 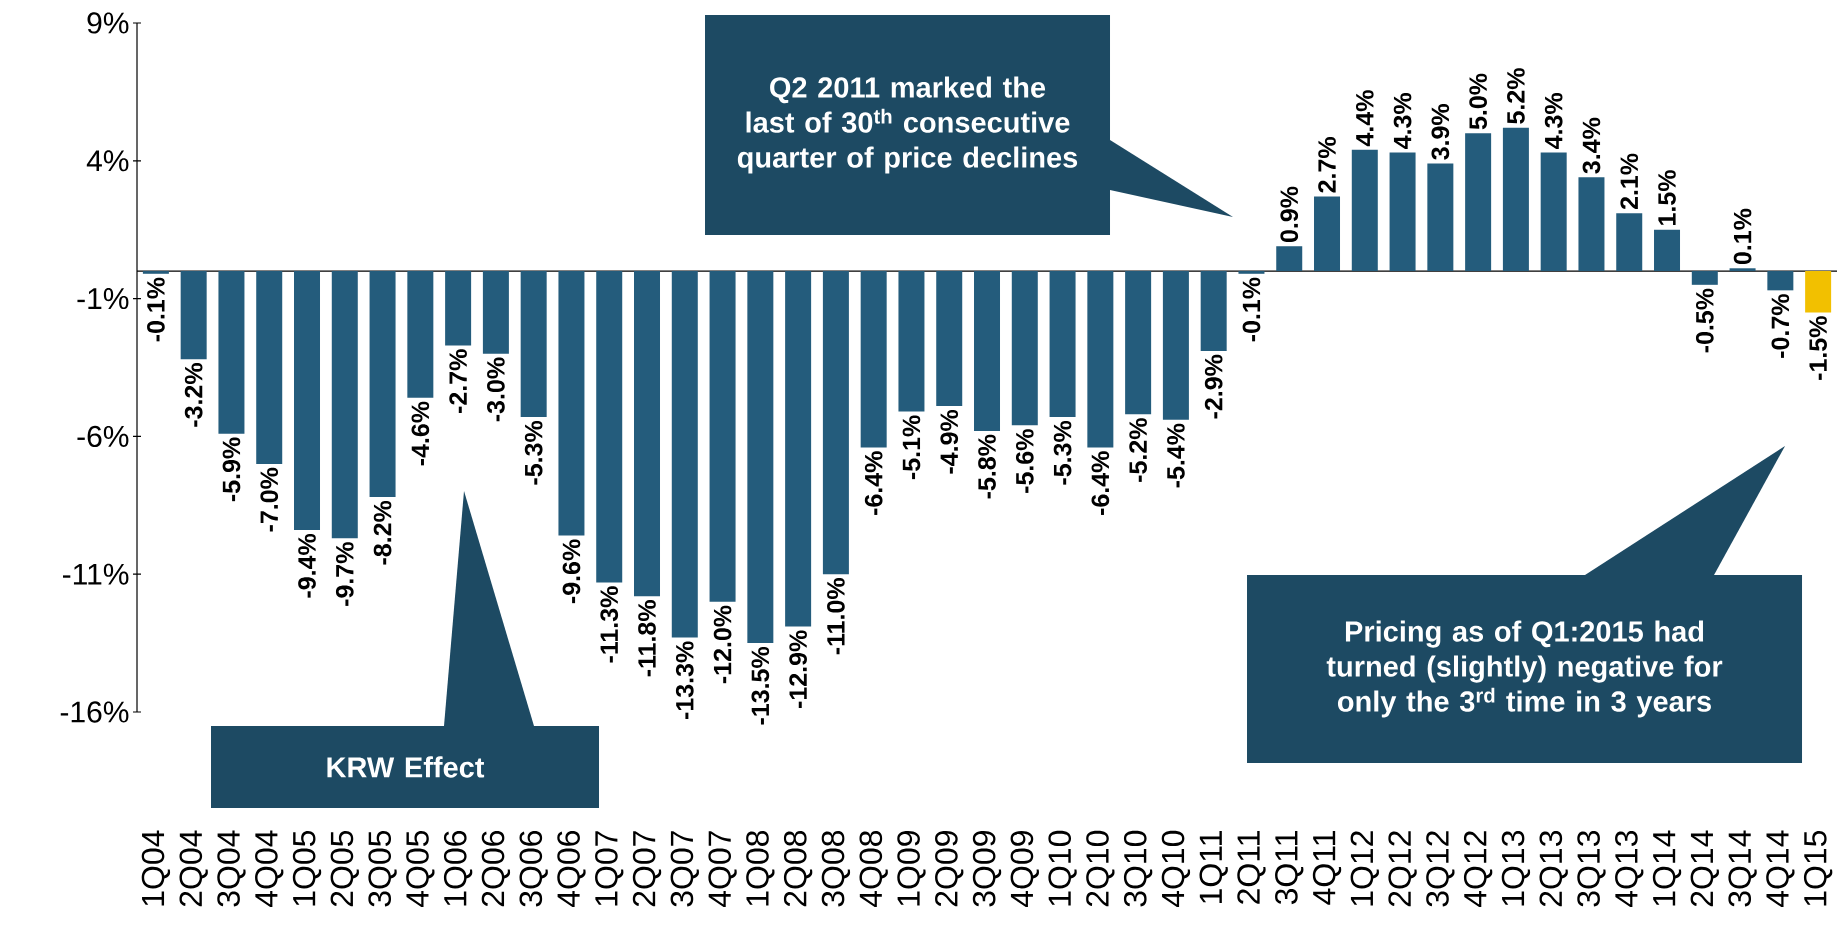 I want to click on data-label: 2.1%, so click(x=1629, y=181).